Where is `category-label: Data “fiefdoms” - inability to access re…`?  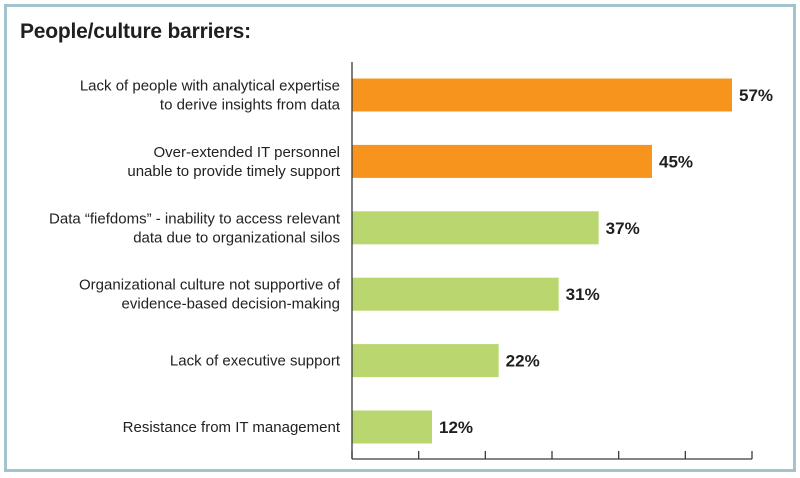
category-label: Data “fiefdoms” - inability to access re… is located at coordinates (195, 218).